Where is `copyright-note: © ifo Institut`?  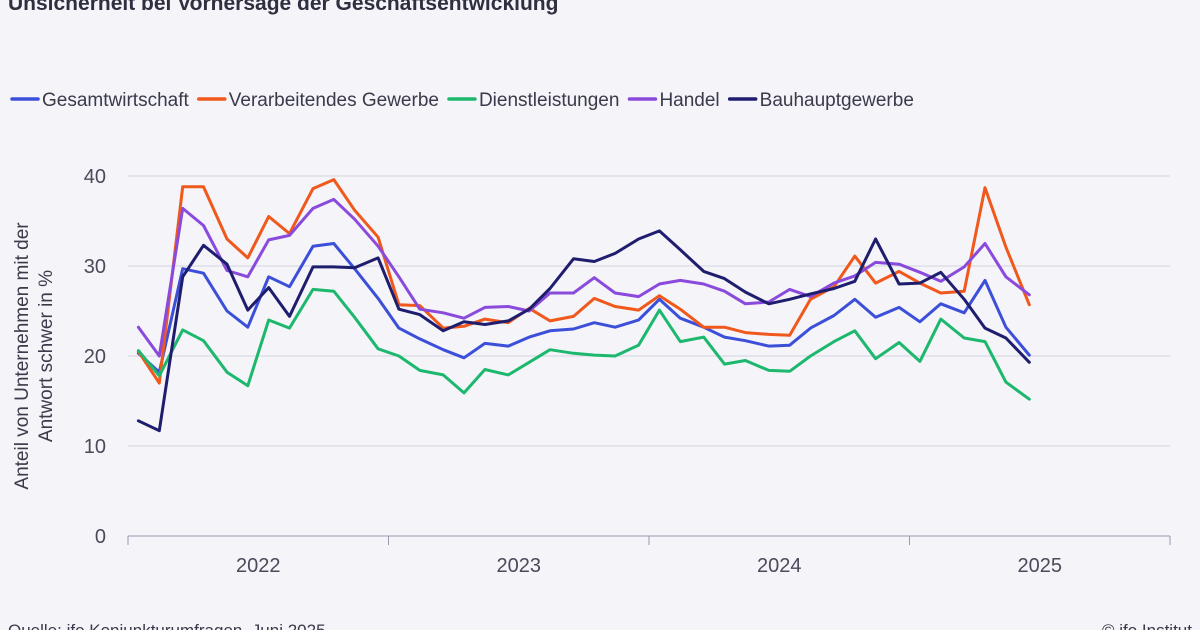
copyright-note: © ifo Institut is located at coordinates (1147, 625).